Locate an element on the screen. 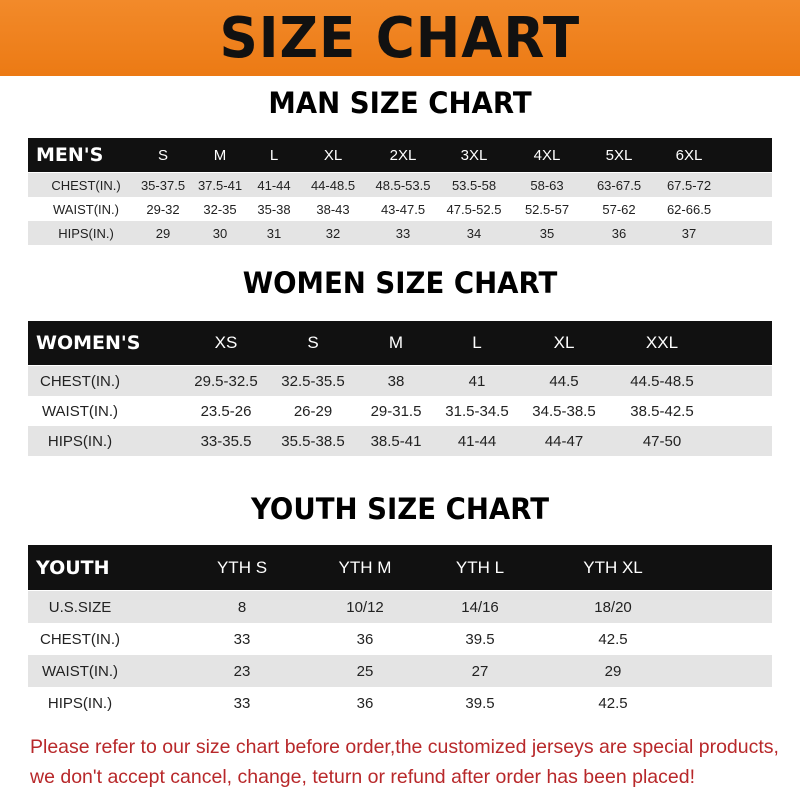 This screenshot has height=800, width=800. table-cell: 37 is located at coordinates (689, 233).